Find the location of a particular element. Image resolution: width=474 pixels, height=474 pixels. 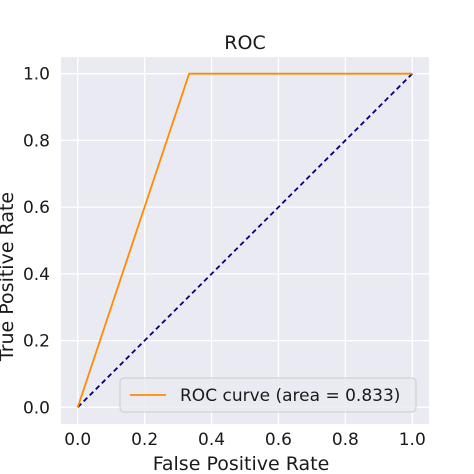

x-tick-label: 0.4 is located at coordinates (211, 440).